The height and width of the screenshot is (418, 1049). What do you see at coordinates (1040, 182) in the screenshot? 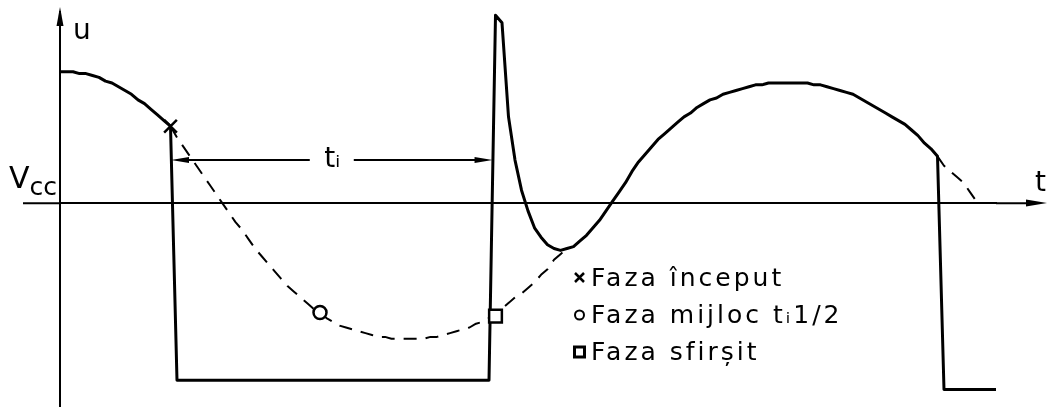
I see `x-axis-title: t` at bounding box center [1040, 182].